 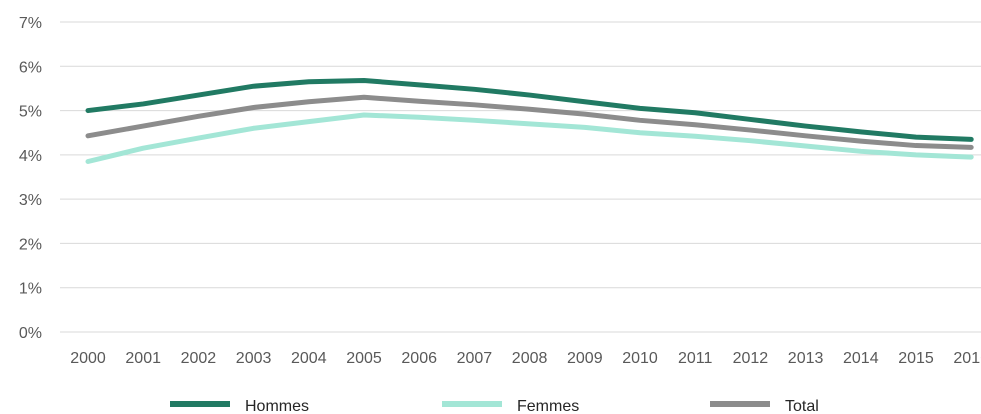 I want to click on x-tick-label: 2006, so click(x=419, y=358).